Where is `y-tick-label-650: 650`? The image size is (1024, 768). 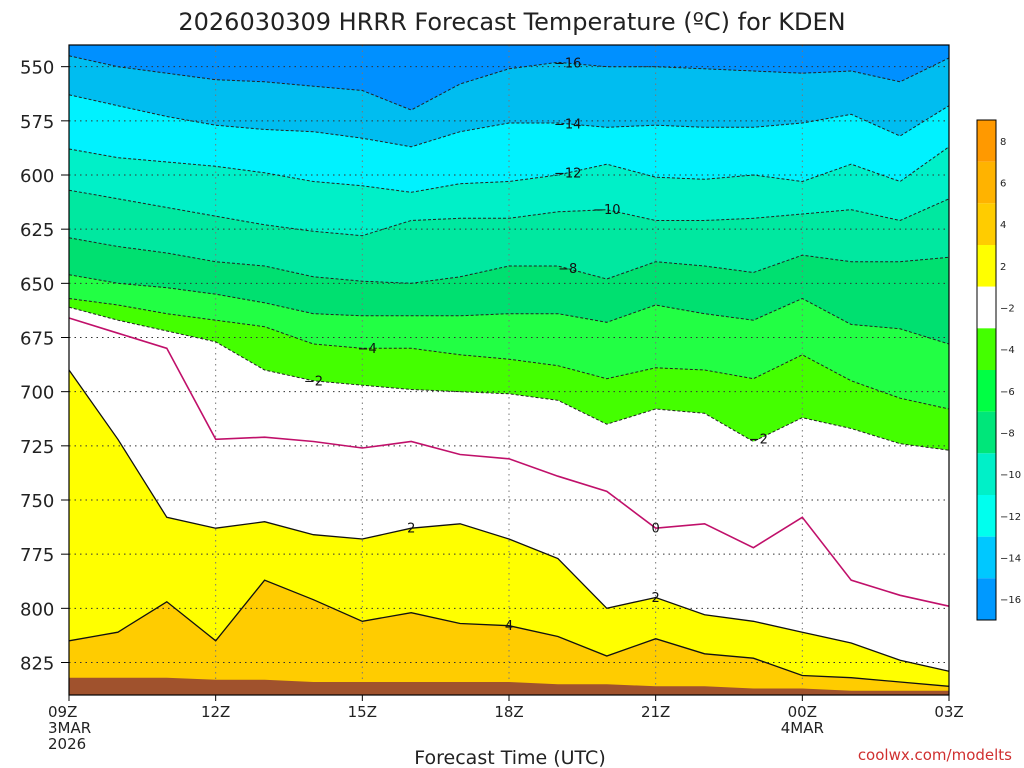
y-tick-label-650: 650 is located at coordinates (37, 284).